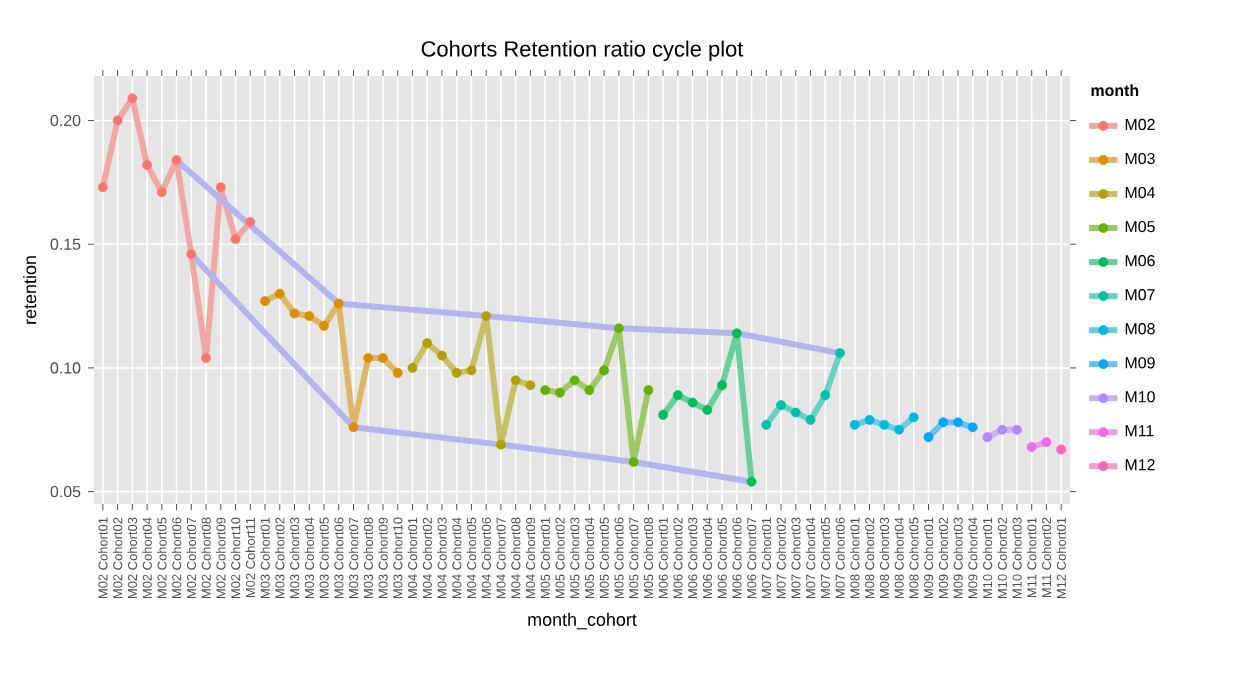 Image resolution: width=1244 pixels, height=694 pixels. I want to click on x-axis-title: month_cohort, so click(582, 621).